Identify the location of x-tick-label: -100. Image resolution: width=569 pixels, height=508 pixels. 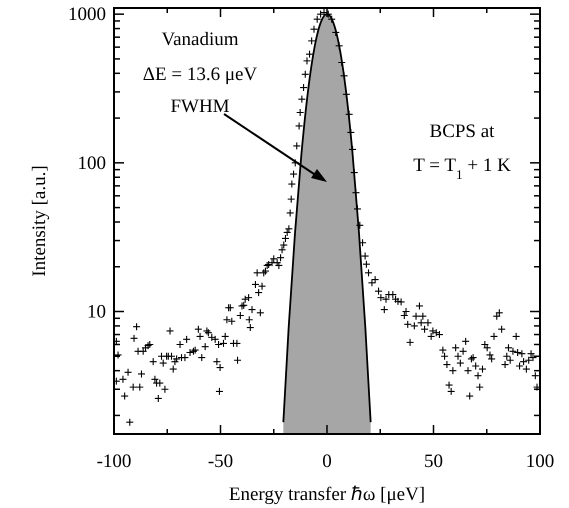
(114, 461).